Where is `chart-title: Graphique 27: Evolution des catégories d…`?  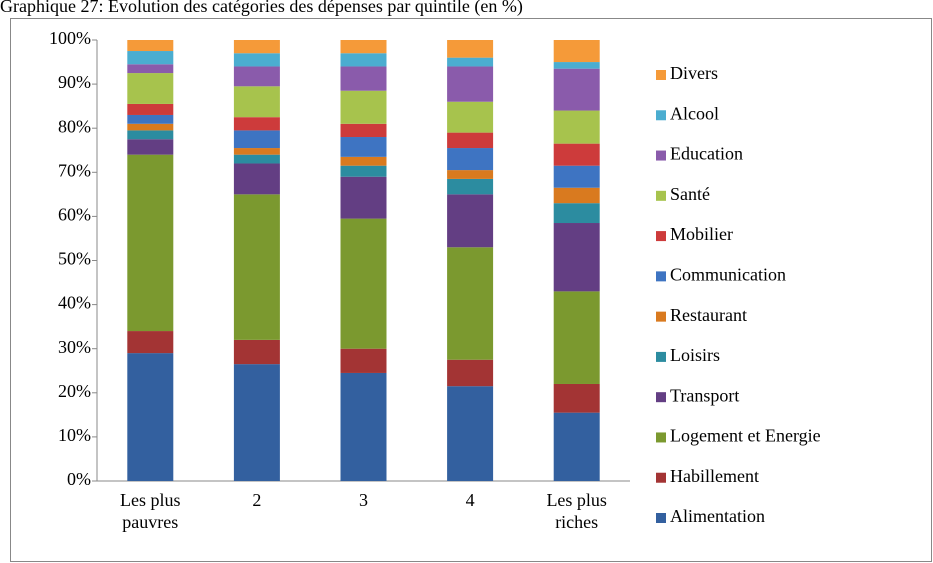 chart-title: Graphique 27: Evolution des catégories d… is located at coordinates (261, 8).